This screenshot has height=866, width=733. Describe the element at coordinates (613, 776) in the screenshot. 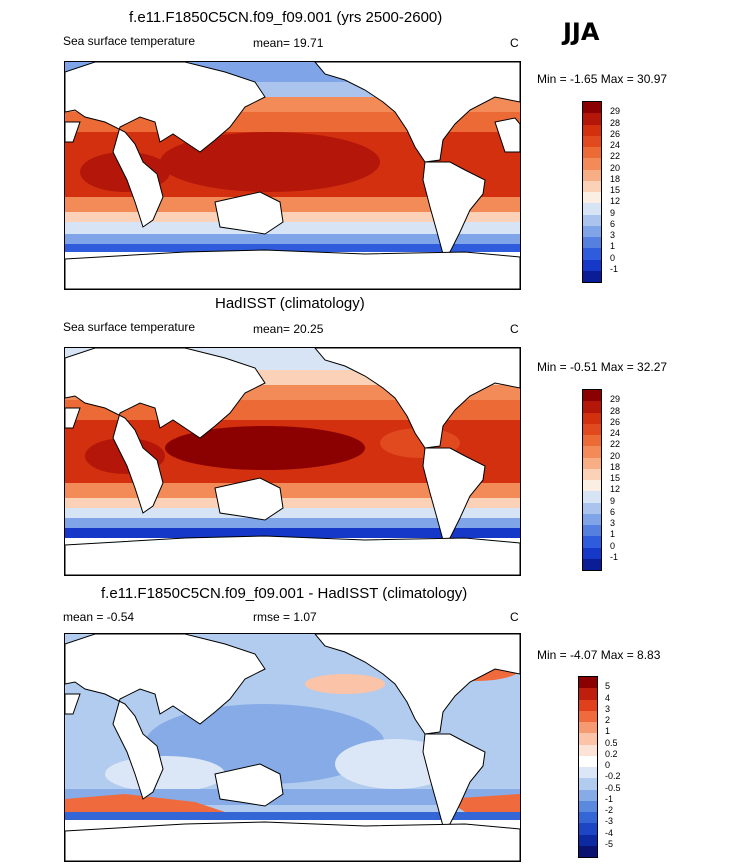

I see `colorbar-tick-label: -0.2` at that location.